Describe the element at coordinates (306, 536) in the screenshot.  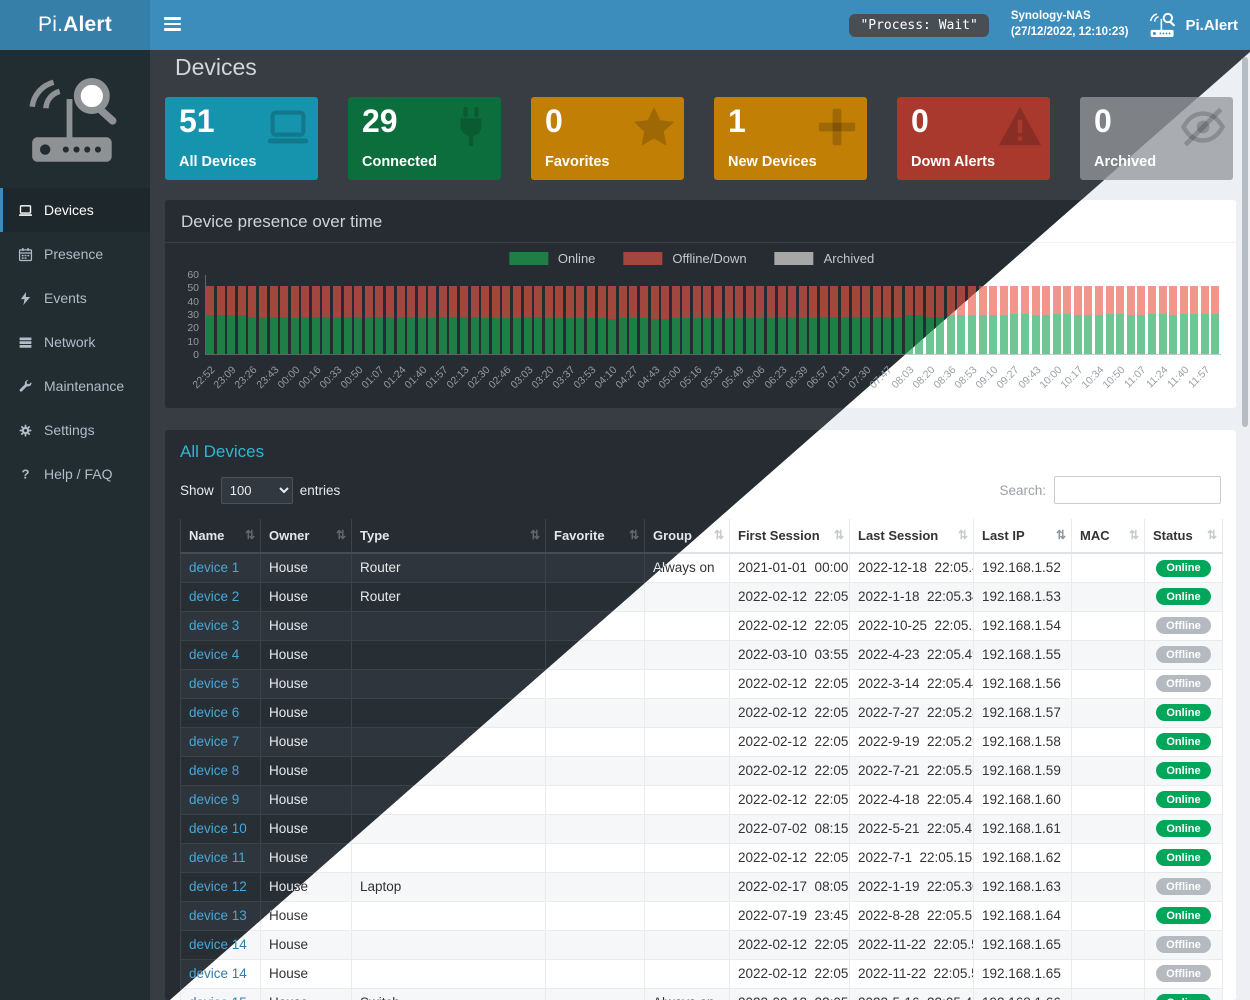
I see `column-header-owner: Owner⇅` at that location.